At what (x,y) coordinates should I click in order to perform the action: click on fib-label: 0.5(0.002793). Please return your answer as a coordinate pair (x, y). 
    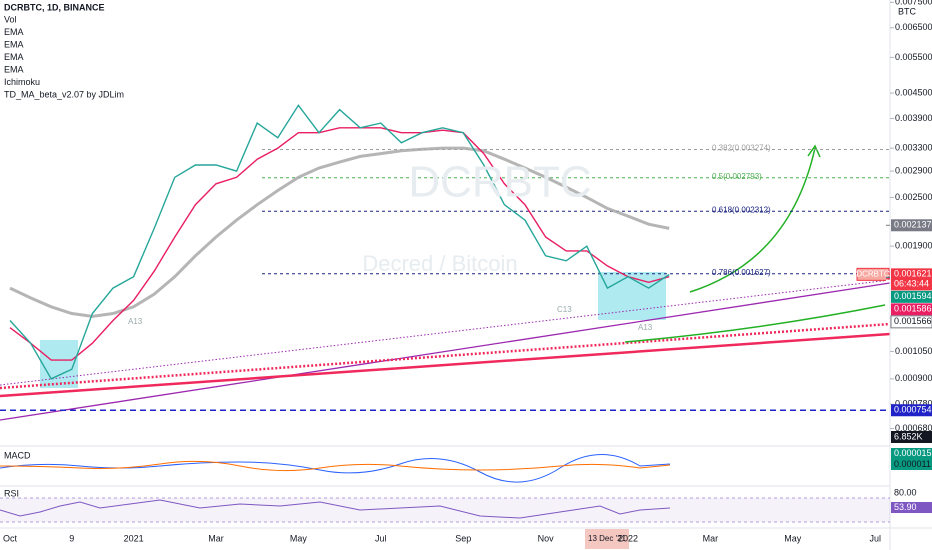
    Looking at the image, I should click on (737, 176).